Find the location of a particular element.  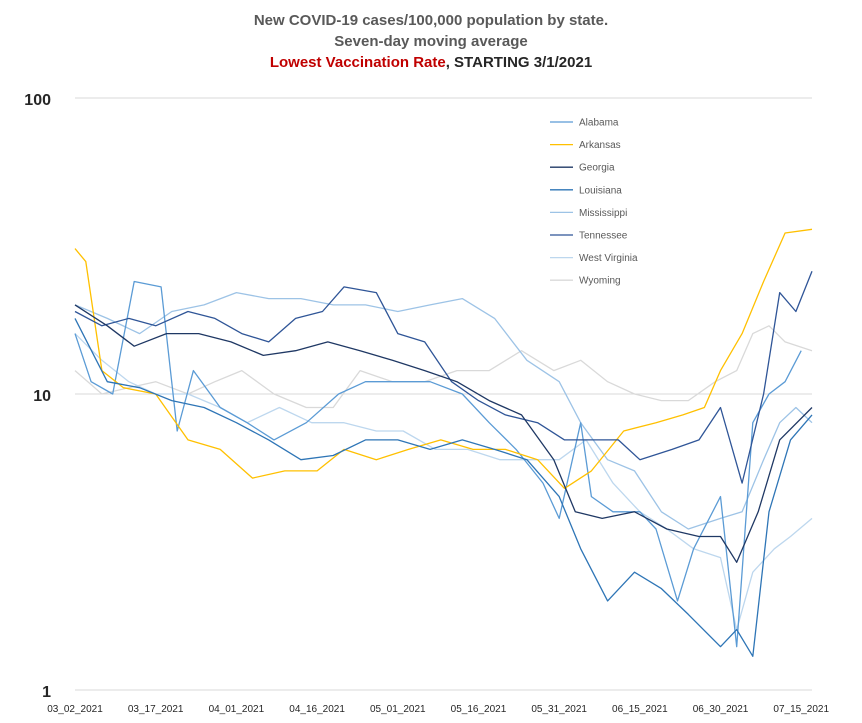

x-tick-label: 04_16_2021 is located at coordinates (317, 709).